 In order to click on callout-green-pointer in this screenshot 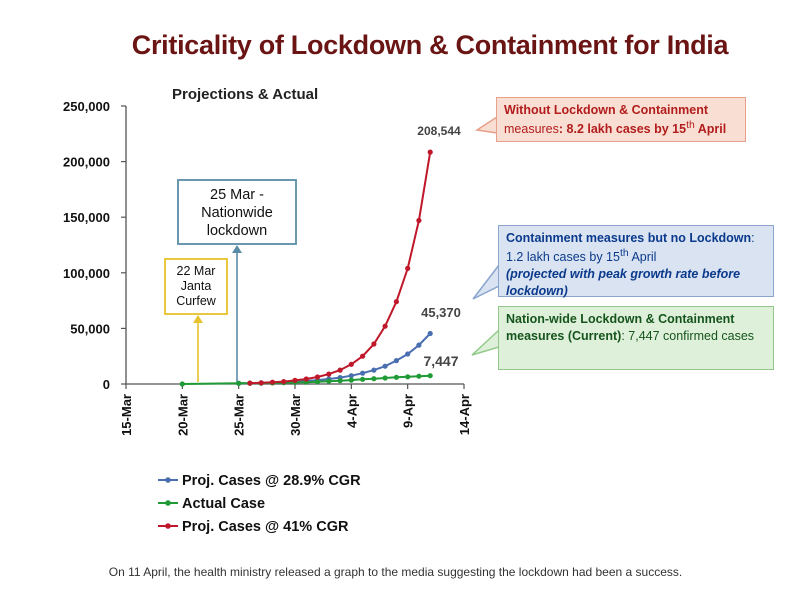, I will do `click(485, 342)`.